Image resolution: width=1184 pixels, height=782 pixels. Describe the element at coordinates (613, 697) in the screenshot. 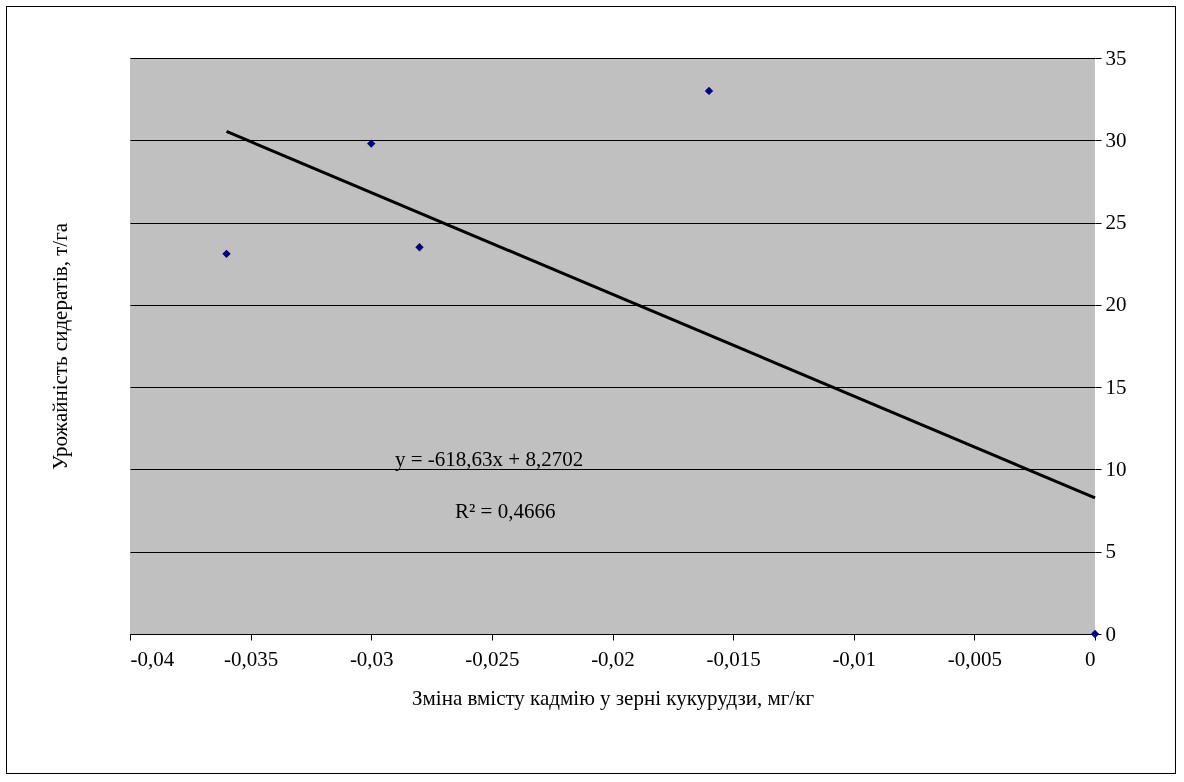

I see `x-axis-title: Зміна вмісту кадмію у зерні кукурудзи, мг/кг` at that location.